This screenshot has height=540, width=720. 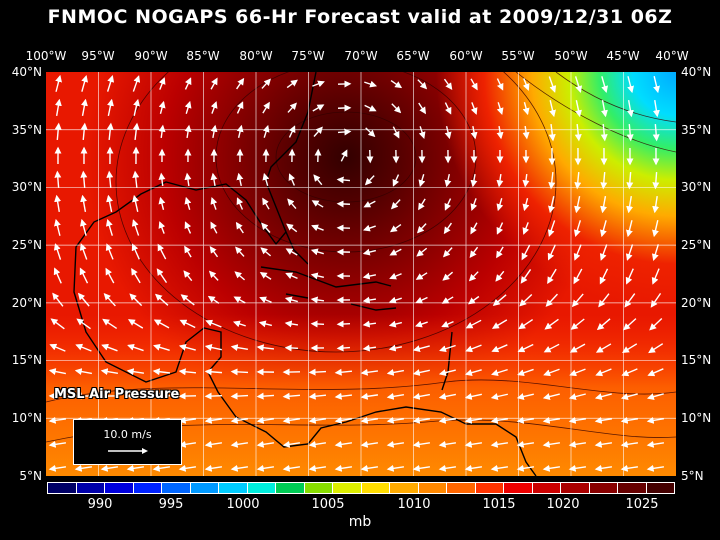 What do you see at coordinates (571, 56) in the screenshot?
I see `lon-label: 50°W` at bounding box center [571, 56].